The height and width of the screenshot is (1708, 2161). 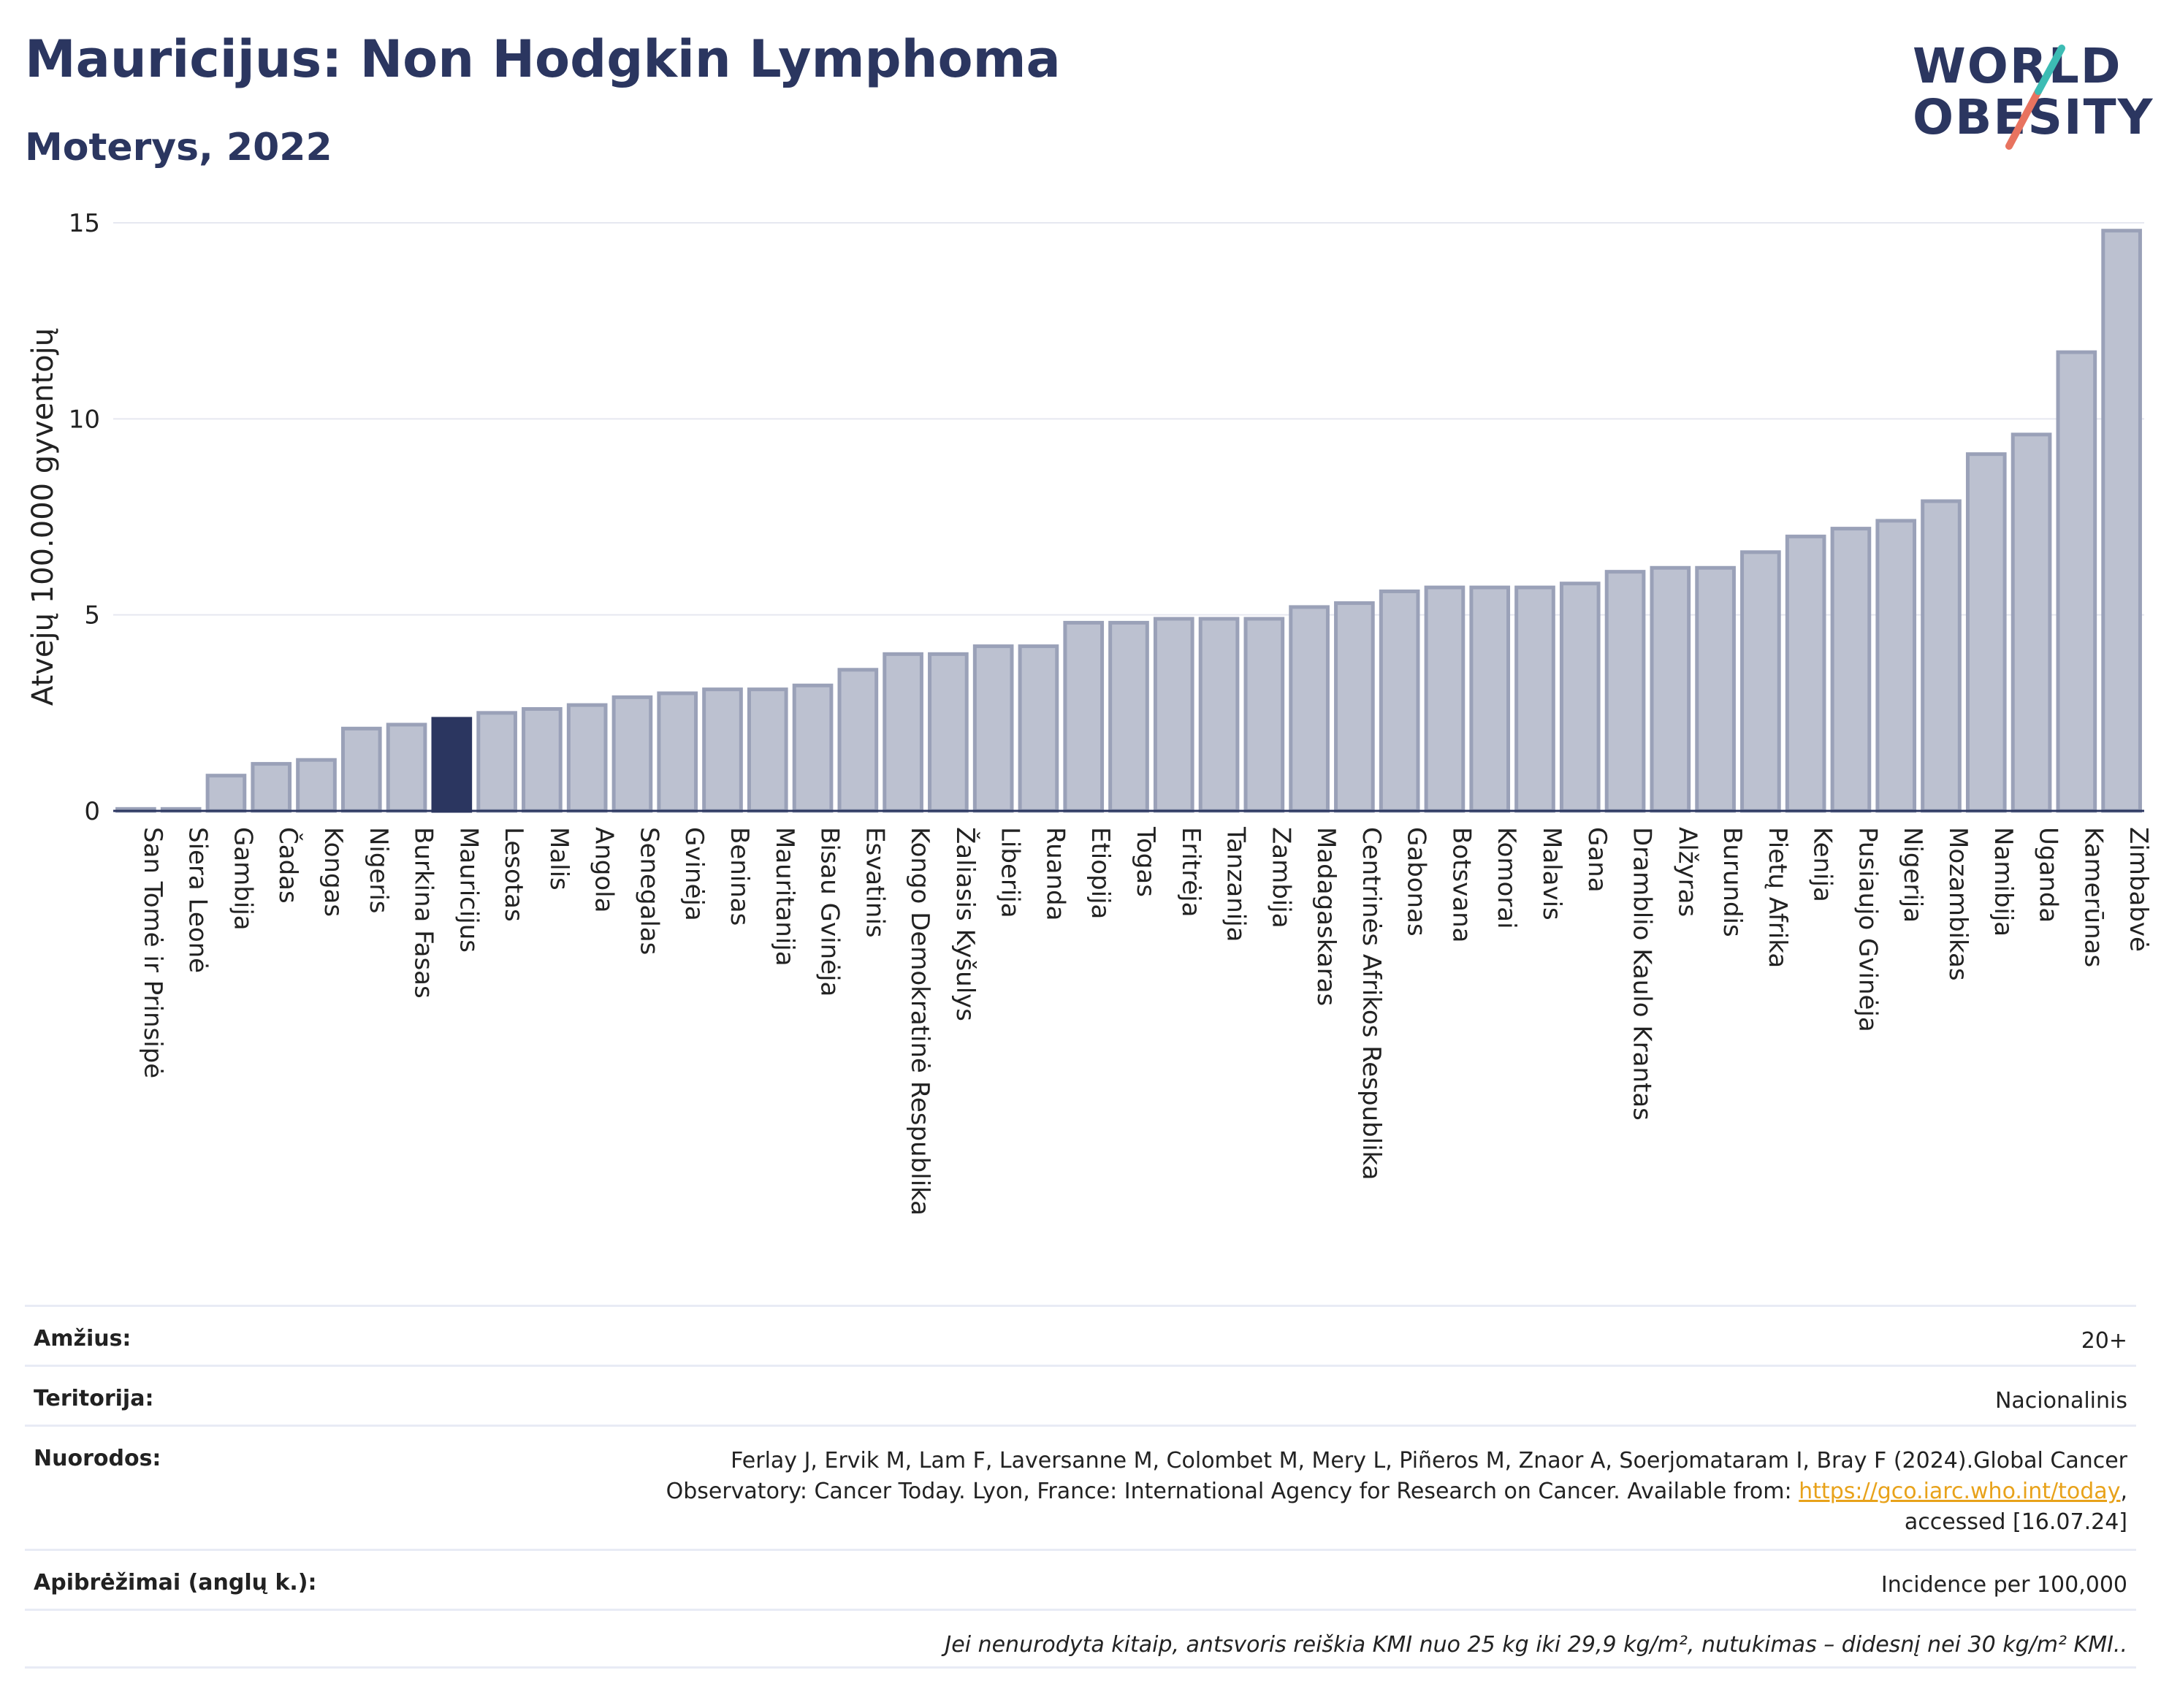 I want to click on references-label: Nuorodos:, so click(x=97, y=1458).